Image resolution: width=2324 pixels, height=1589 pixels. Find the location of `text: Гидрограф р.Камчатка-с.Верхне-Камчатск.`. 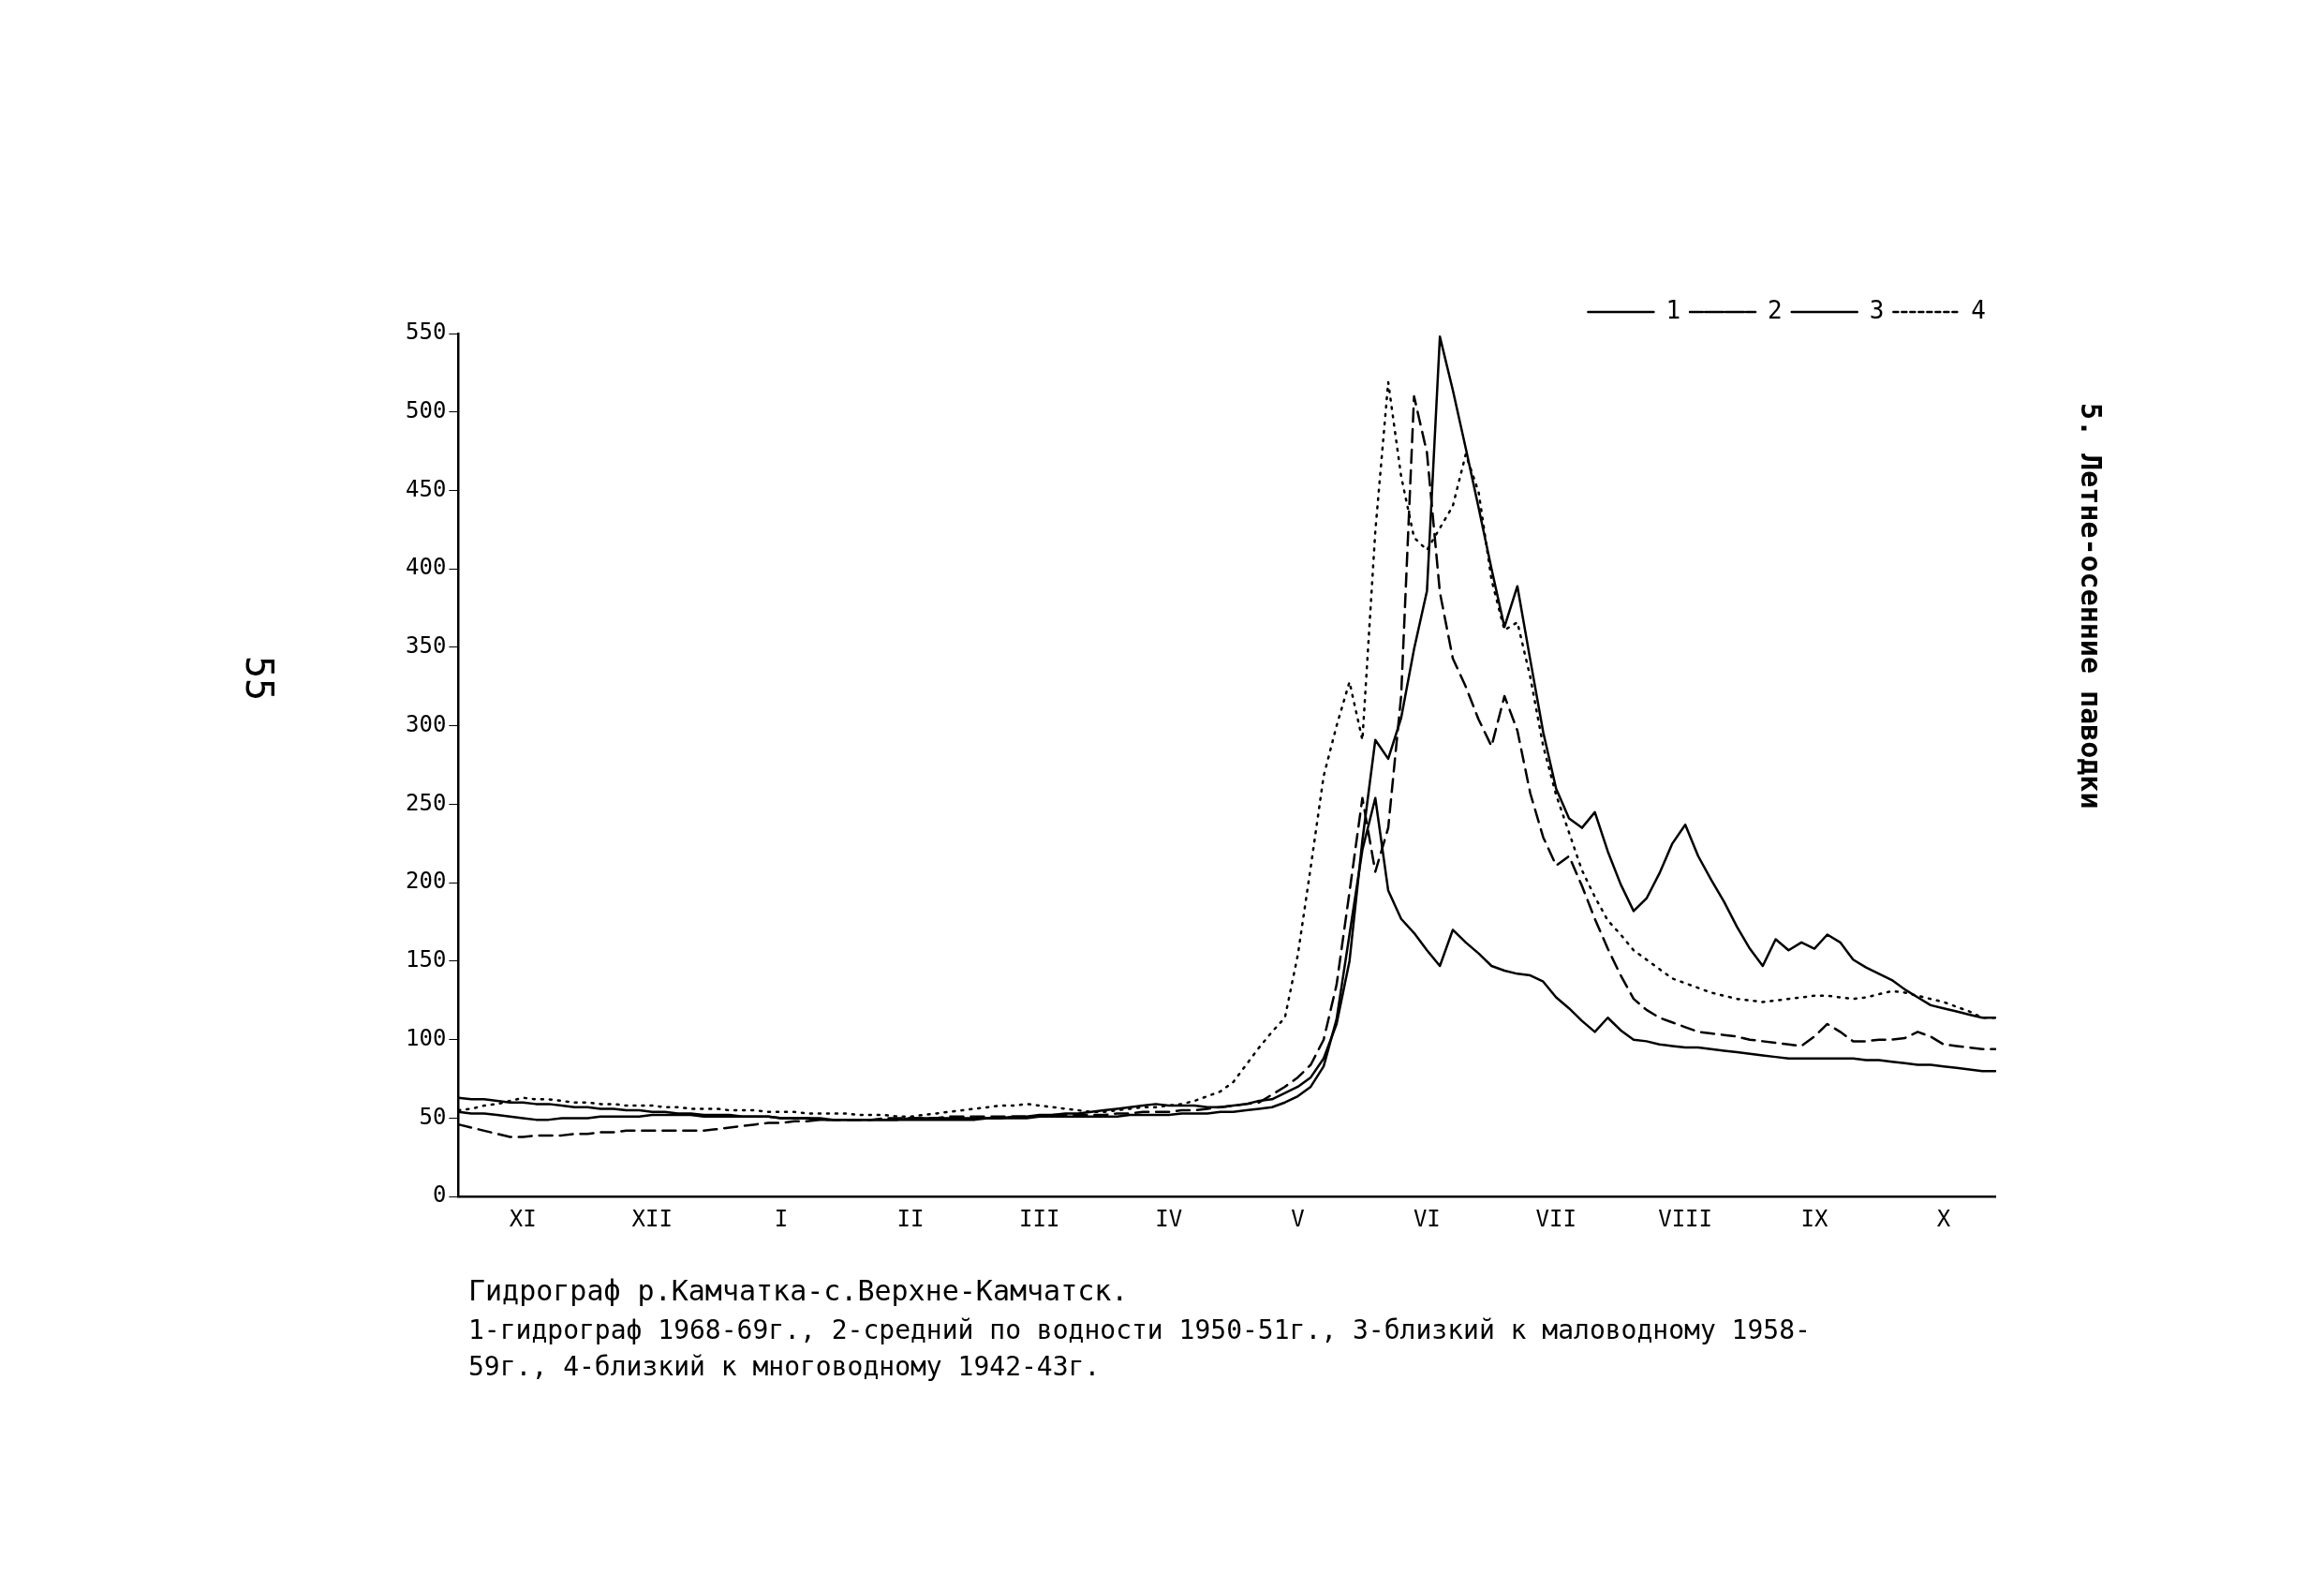

text: Гидрограф р.Камчатка-с.Верхне-Камчатск. is located at coordinates (799, 1291).